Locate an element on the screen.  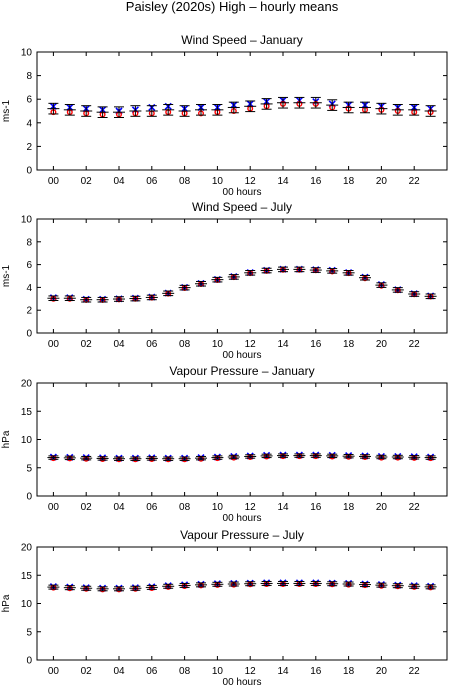
panel-title: Wind Speed – January is located at coordinates (241, 40).